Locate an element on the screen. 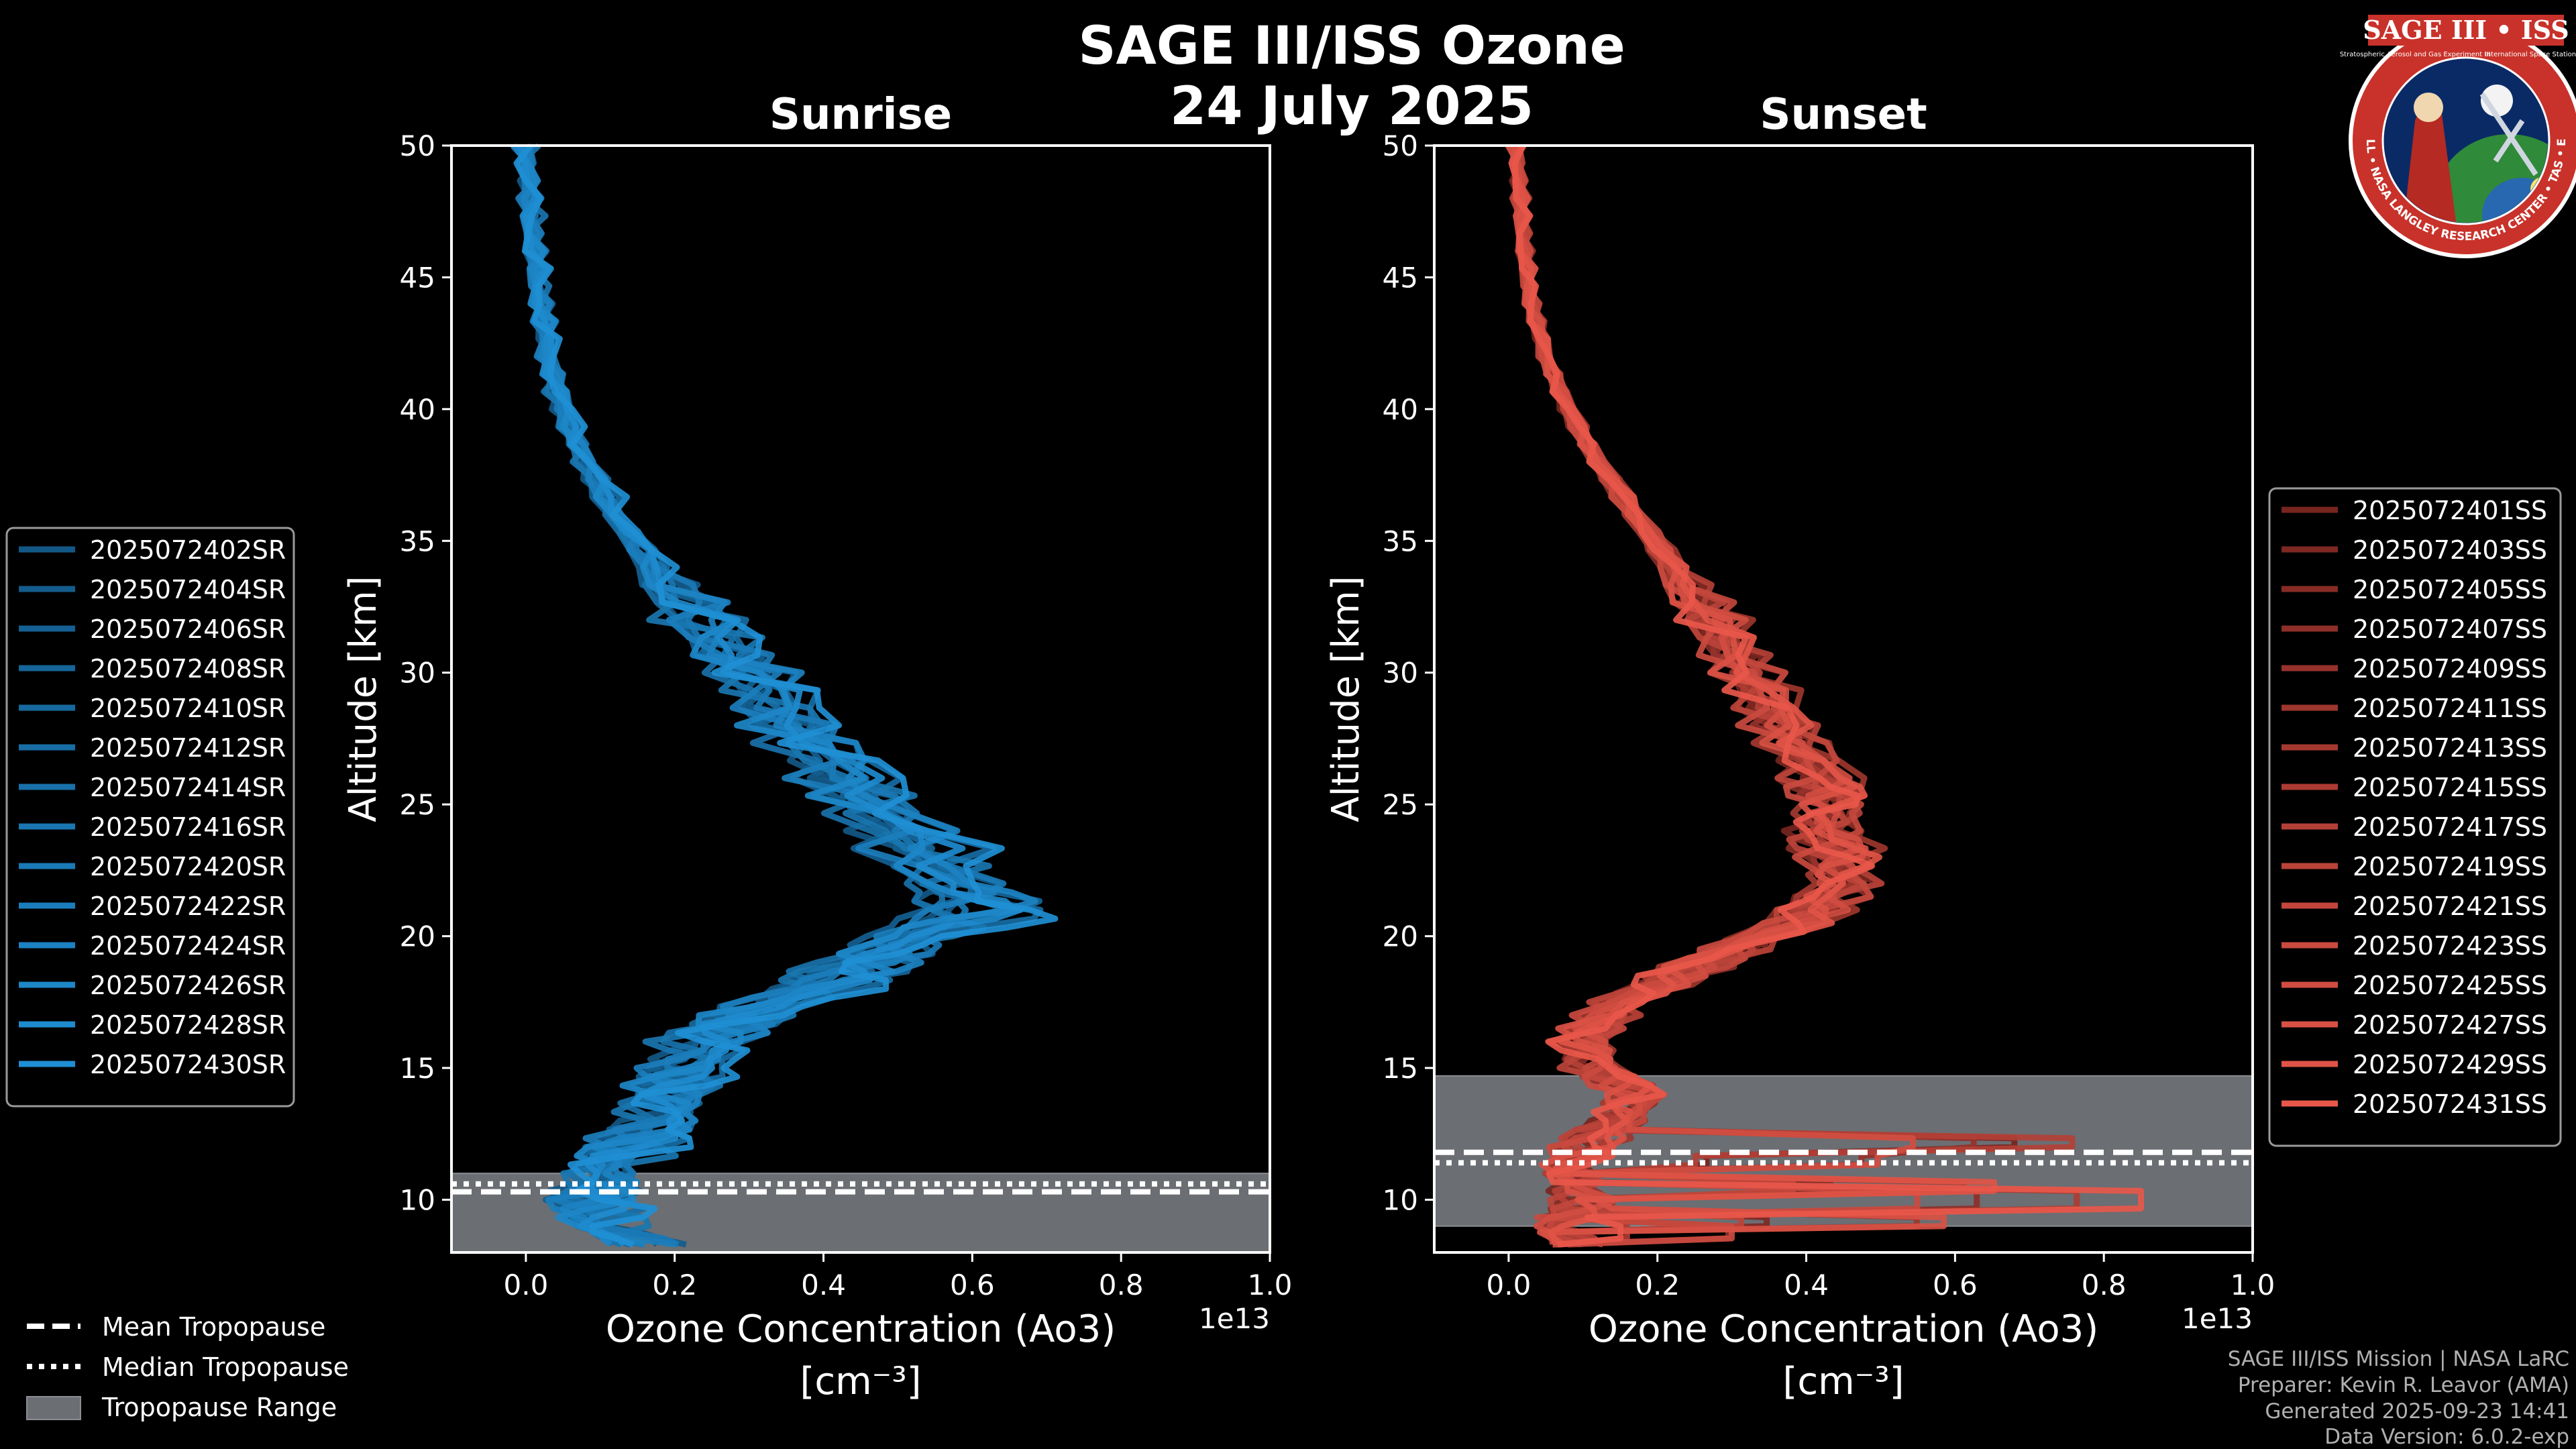  sunset-y-tick-label: 30 is located at coordinates (1400, 673).